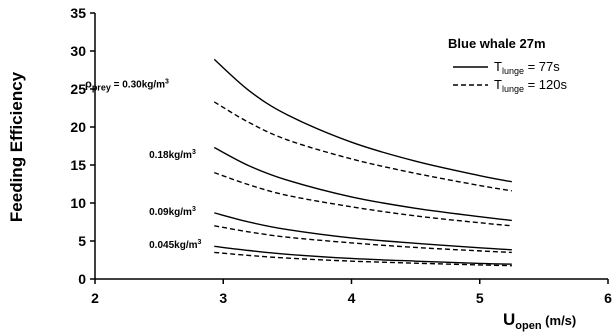 This screenshot has width=615, height=335. Describe the element at coordinates (528, 326) in the screenshot. I see `x-axis-title-sub: open` at that location.